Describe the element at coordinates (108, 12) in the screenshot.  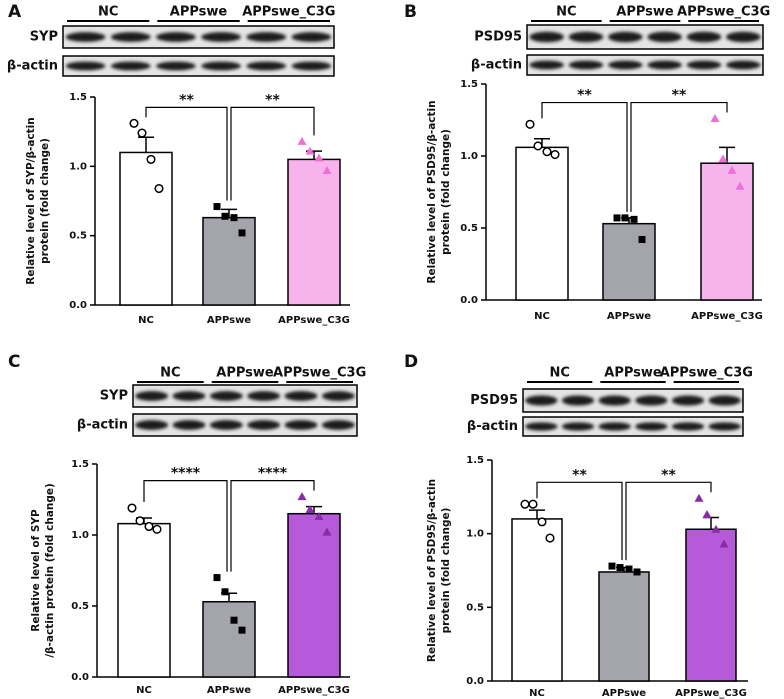
I see `blot-group-label: NC` at that location.